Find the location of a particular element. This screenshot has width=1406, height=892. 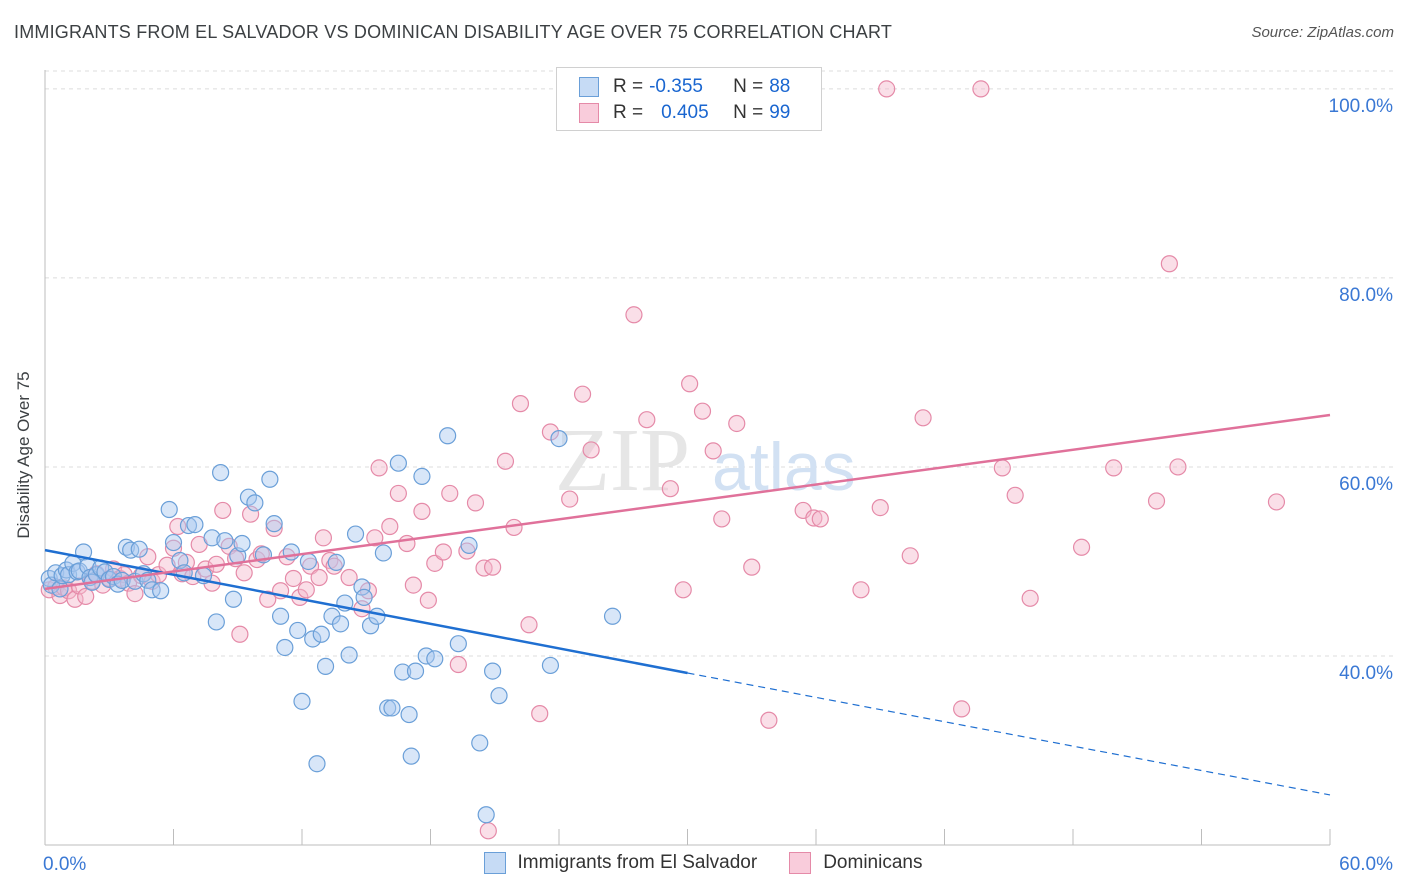

legend-row-el-salvador: R = -0.355 N = 88 is located at coordinates (684, 87).